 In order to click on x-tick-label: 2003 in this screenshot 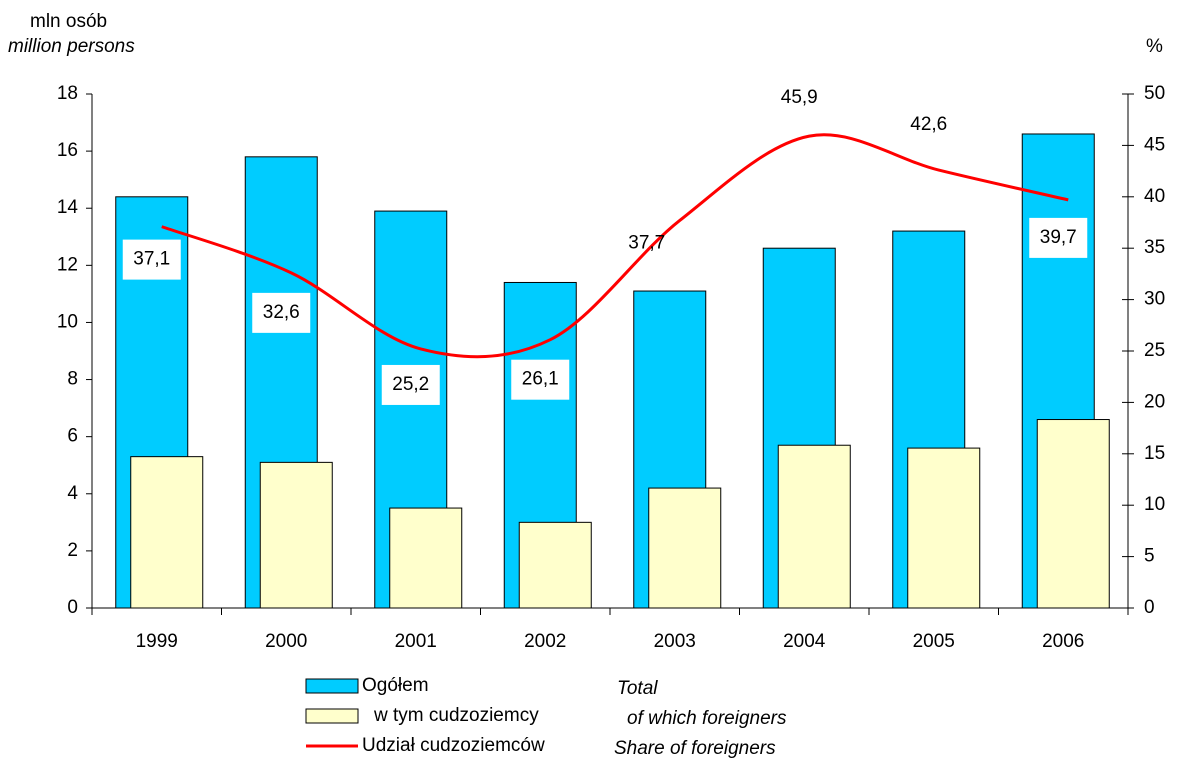, I will do `click(675, 641)`.